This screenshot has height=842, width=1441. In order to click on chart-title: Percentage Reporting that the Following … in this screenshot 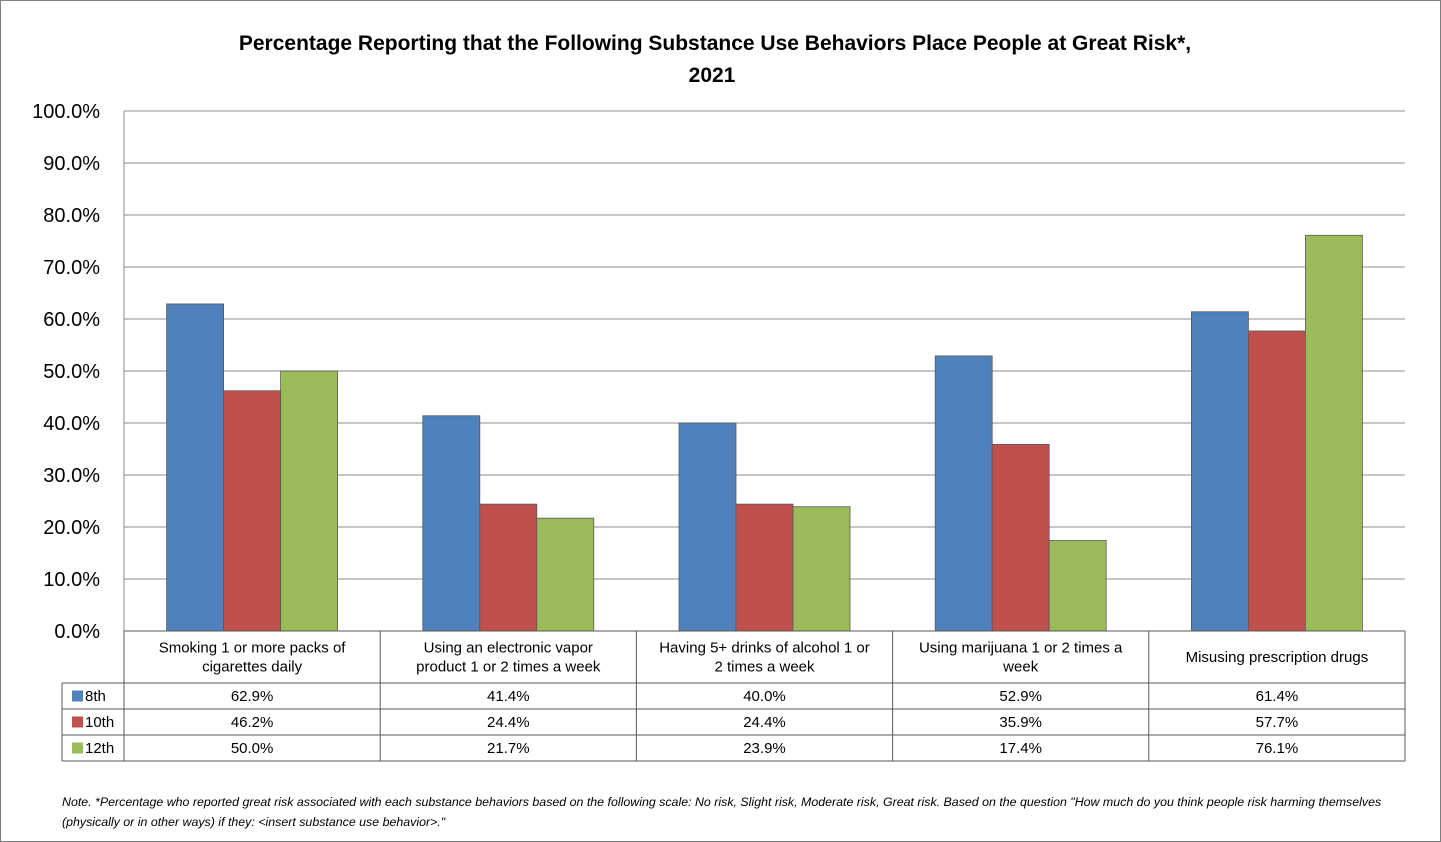, I will do `click(715, 43)`.